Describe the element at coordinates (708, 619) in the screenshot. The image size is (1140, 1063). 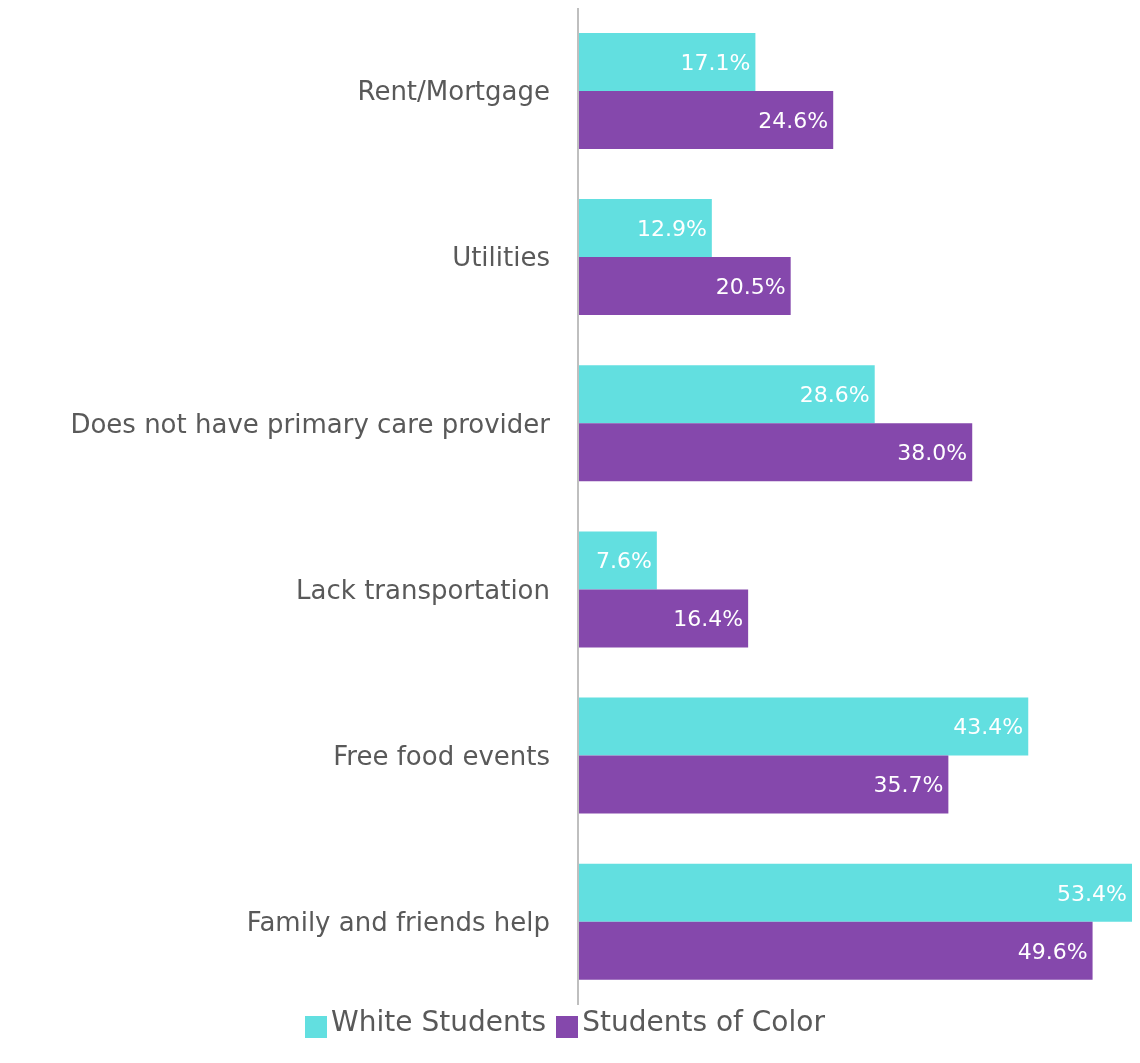
I see `data-label: 16.4%` at that location.